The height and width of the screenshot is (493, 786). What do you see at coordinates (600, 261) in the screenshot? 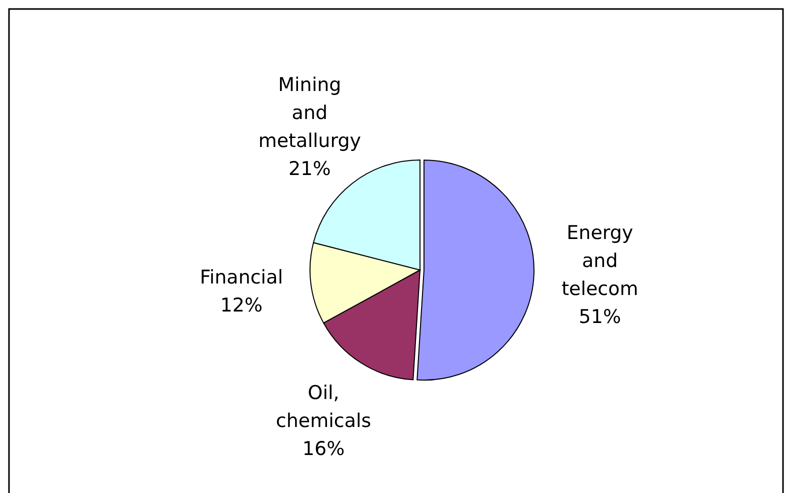
I see `slice-label: Energy and telecom` at bounding box center [600, 261].